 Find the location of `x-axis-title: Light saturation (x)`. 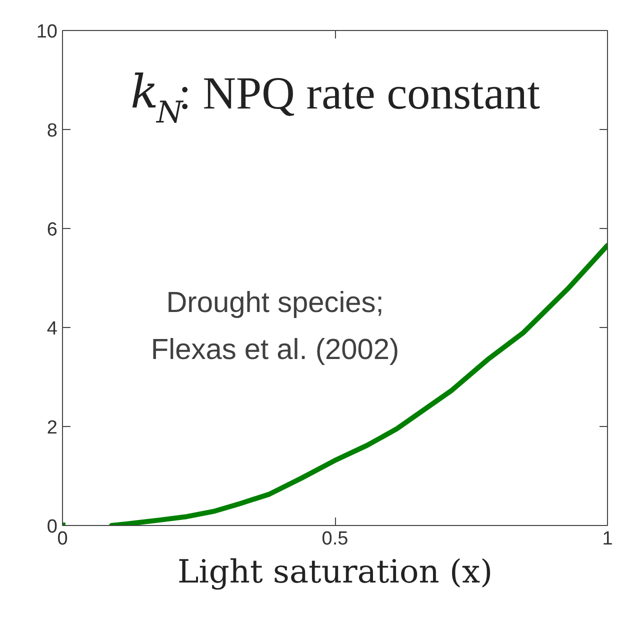

x-axis-title: Light saturation (x) is located at coordinates (335, 571).